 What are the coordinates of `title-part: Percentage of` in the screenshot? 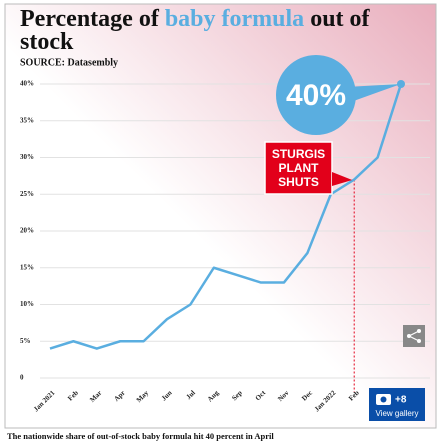 It's located at (92, 19).